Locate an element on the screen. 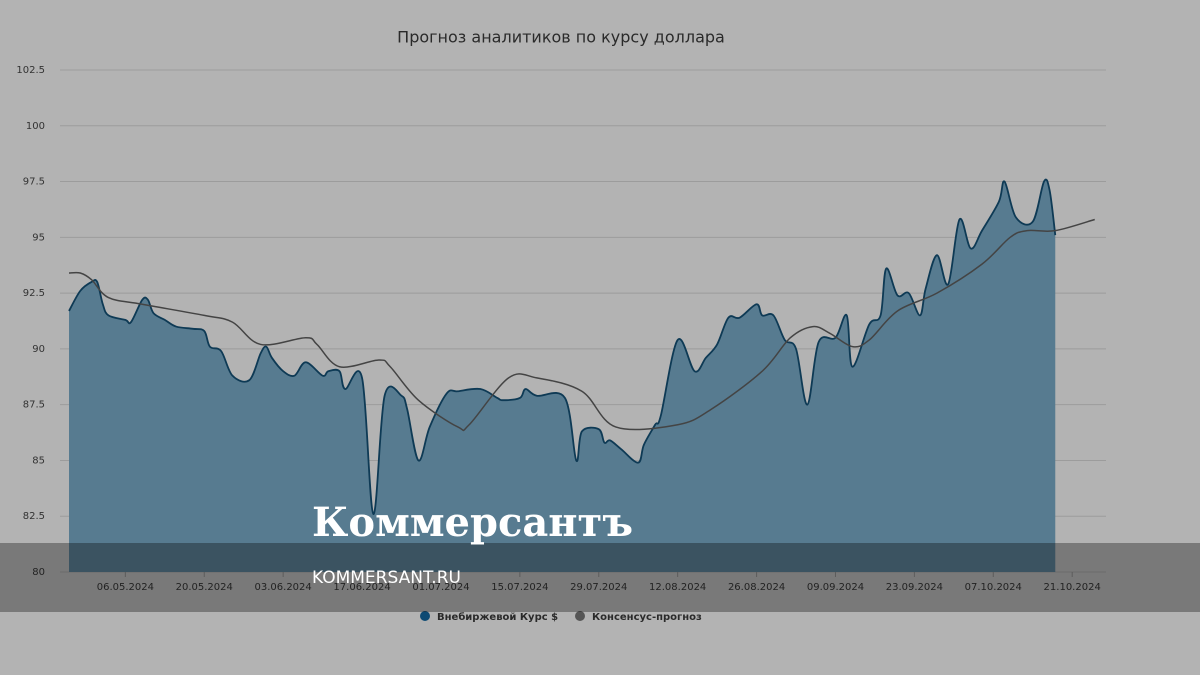 The height and width of the screenshot is (675, 1200). x-tick-label: 29.07.2024 is located at coordinates (598, 587).